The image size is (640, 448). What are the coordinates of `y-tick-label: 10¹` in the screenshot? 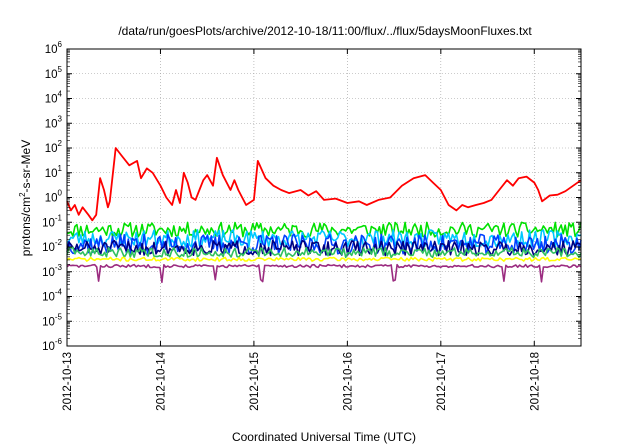 It's located at (54, 172).